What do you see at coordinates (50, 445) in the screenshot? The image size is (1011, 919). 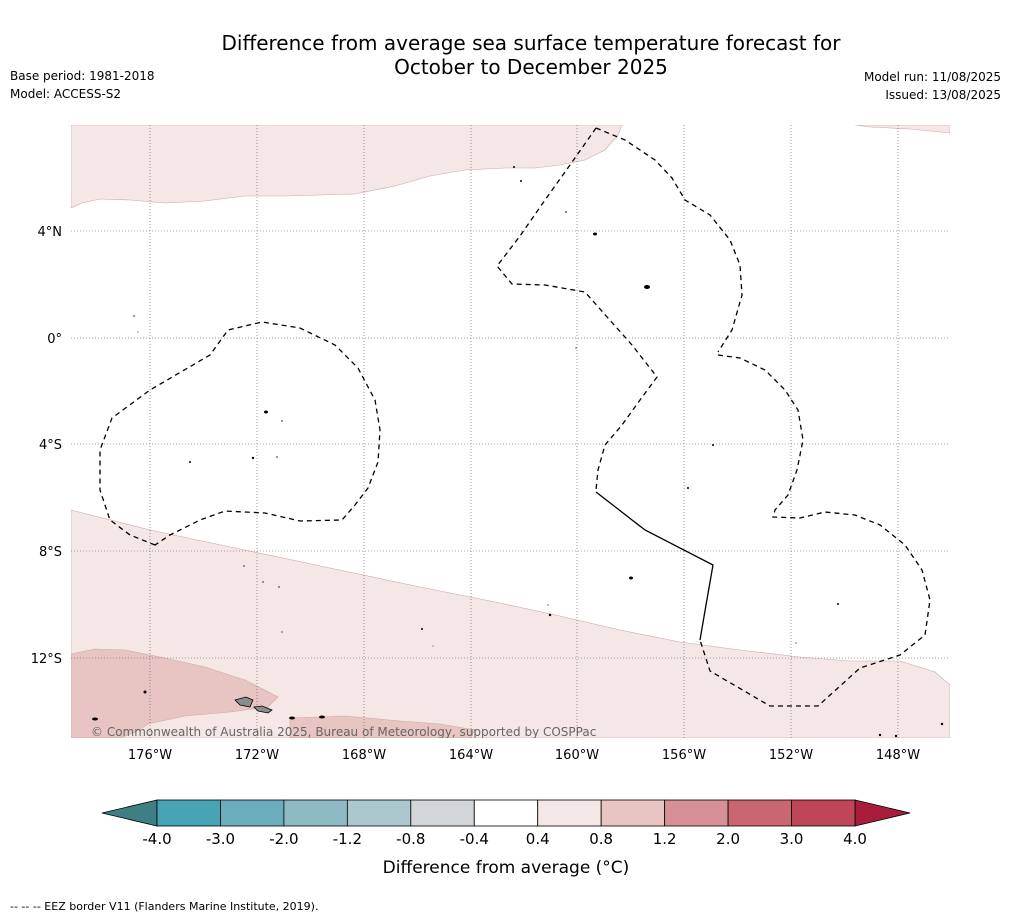 I see `lat-label: 4°S` at bounding box center [50, 445].